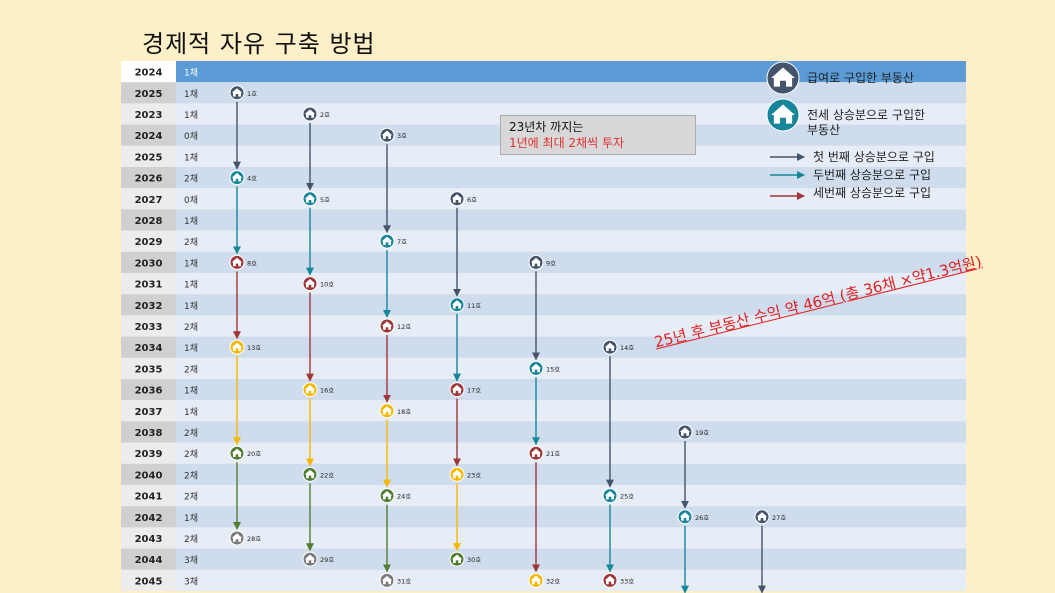  Describe the element at coordinates (149, 581) in the screenshot. I see `row-year: 2045` at that location.